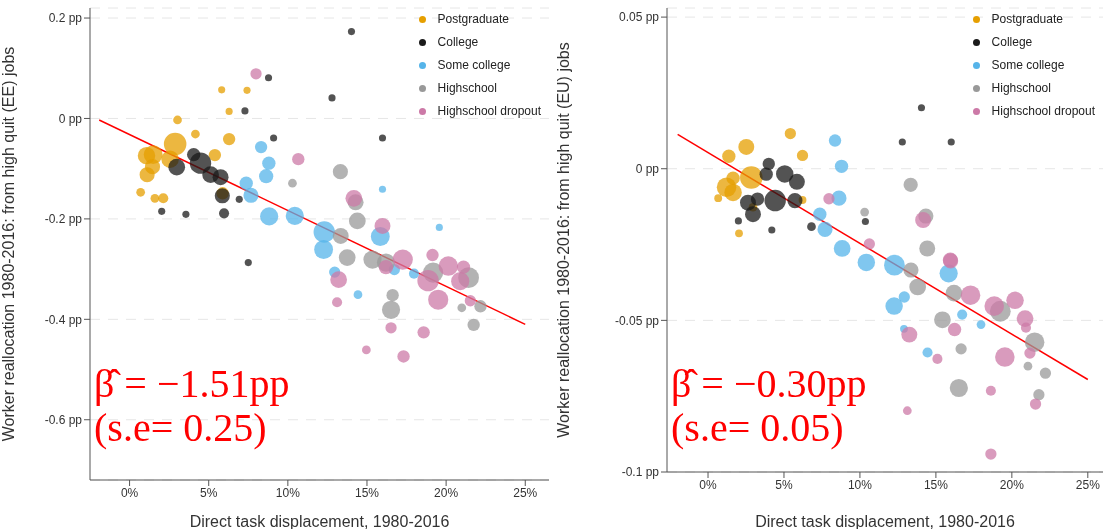  I want to click on annotation: (s.e= 0.25), so click(180, 427).